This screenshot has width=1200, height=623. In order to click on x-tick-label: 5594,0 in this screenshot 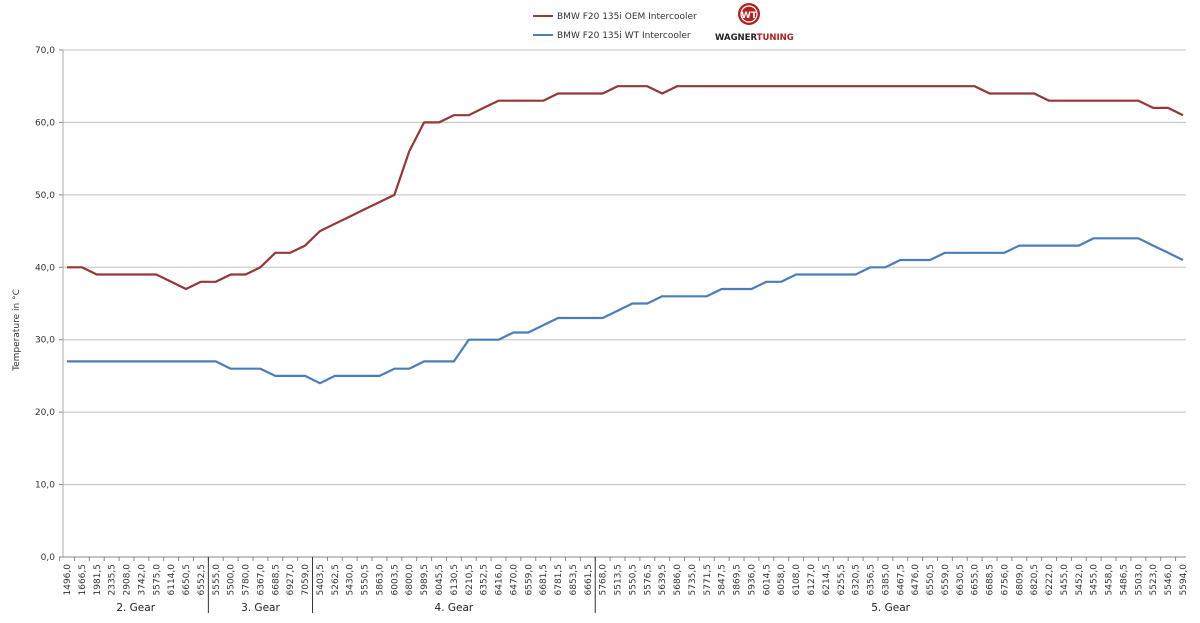, I will do `click(1184, 580)`.